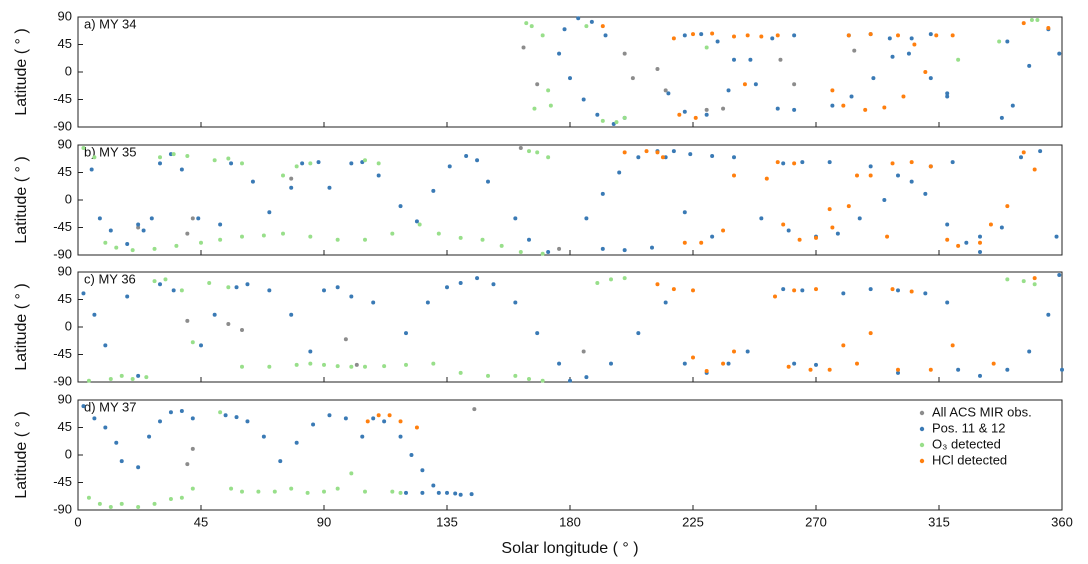 The image size is (1088, 564). Describe the element at coordinates (922, 461) in the screenshot. I see `legend-marker` at that location.